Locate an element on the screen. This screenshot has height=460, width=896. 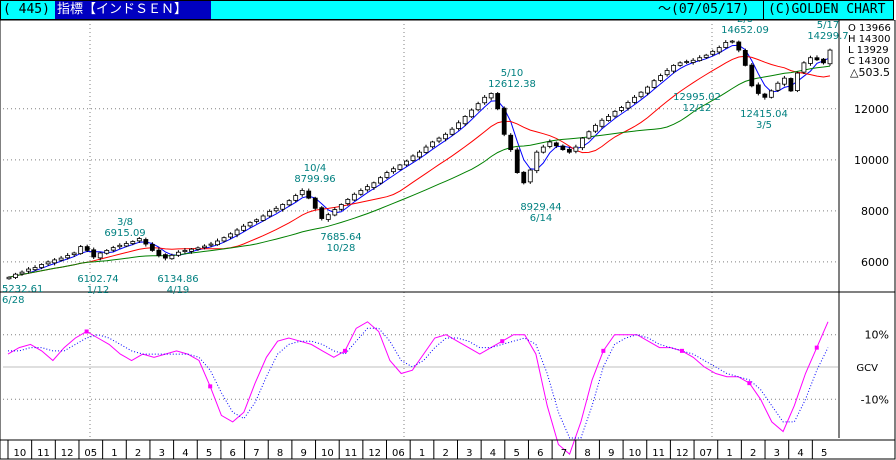
annotation-date: 3/8 is located at coordinates (125, 222).